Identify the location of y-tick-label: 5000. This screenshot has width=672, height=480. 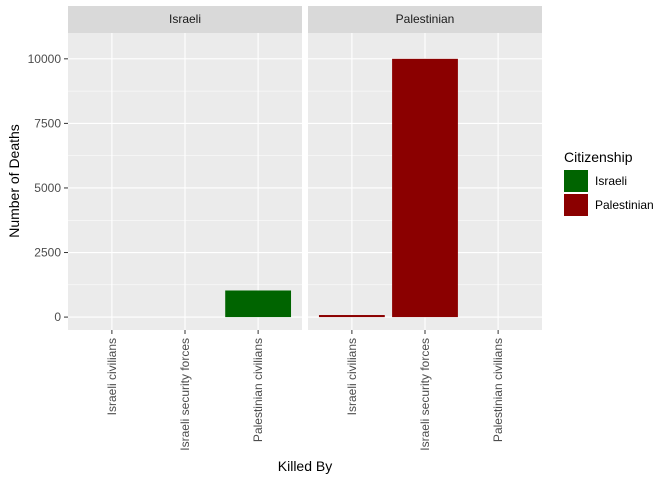
(47, 188).